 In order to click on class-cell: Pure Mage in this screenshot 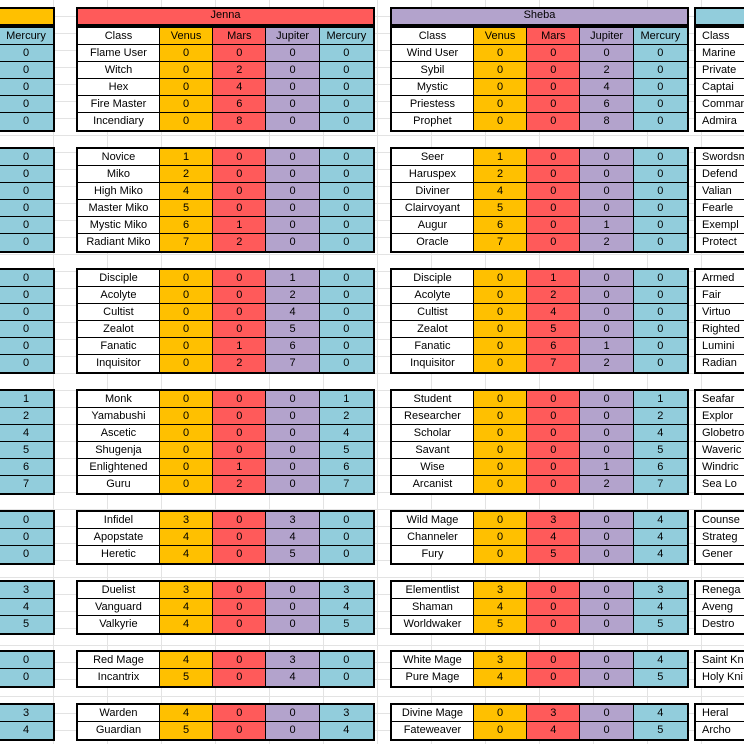, I will do `click(433, 677)`.